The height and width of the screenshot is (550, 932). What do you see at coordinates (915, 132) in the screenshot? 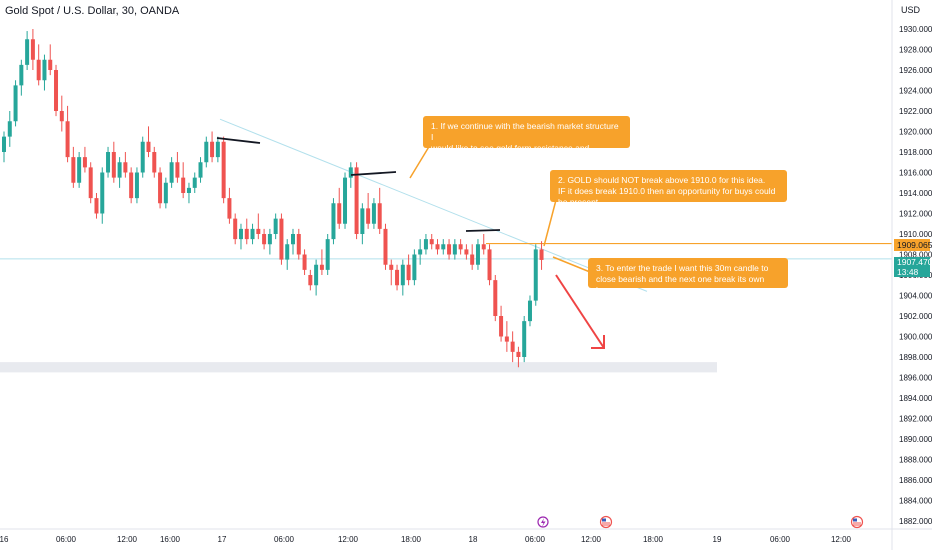
I see `y-tick-label: 1920.000` at bounding box center [915, 132].